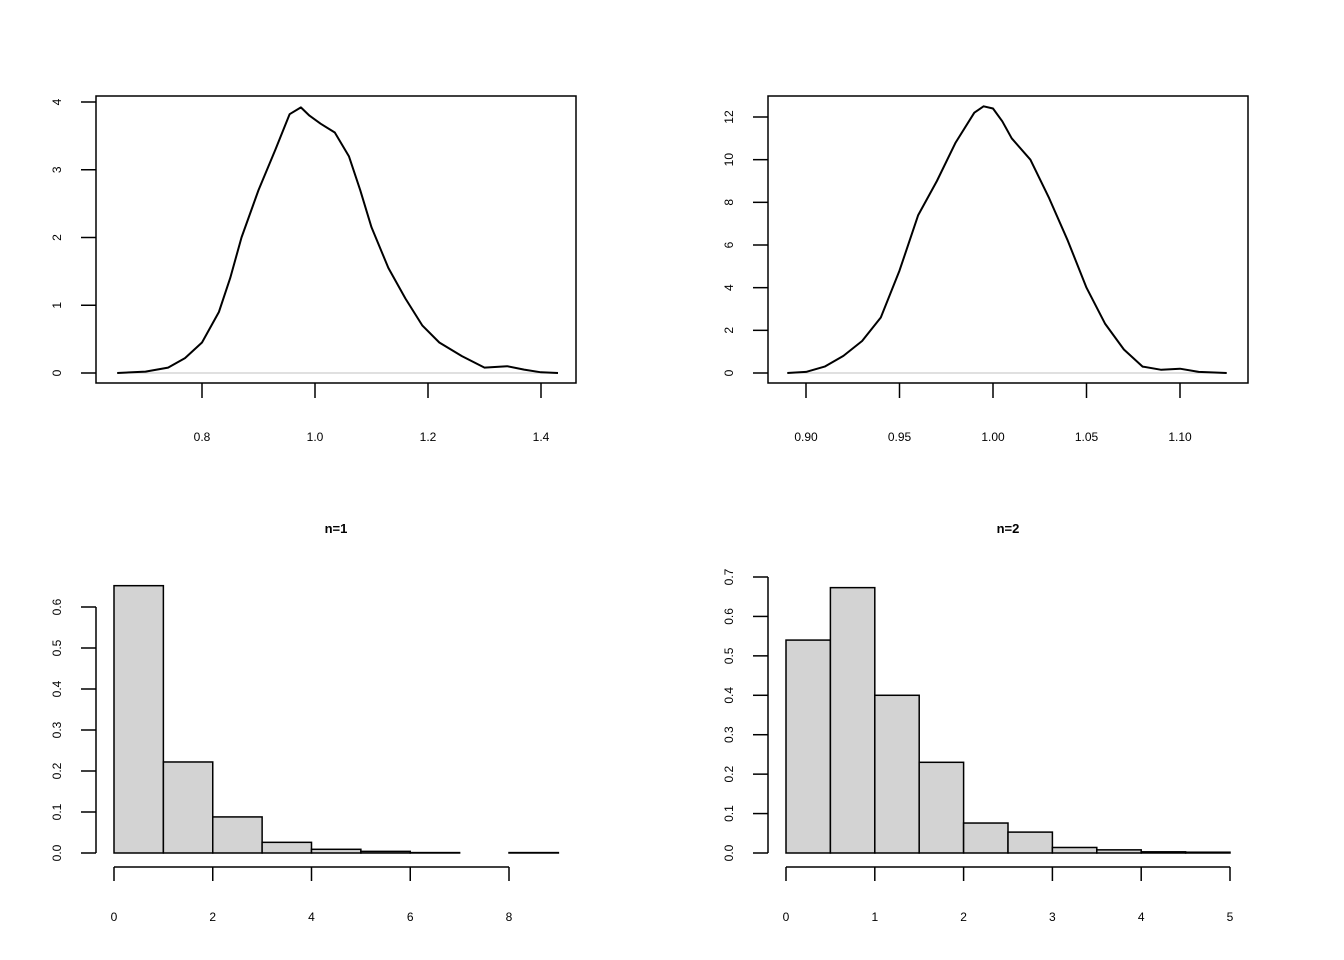 This screenshot has height=960, width=1344. Describe the element at coordinates (336, 528) in the screenshot. I see `panel-title: n=1` at that location.